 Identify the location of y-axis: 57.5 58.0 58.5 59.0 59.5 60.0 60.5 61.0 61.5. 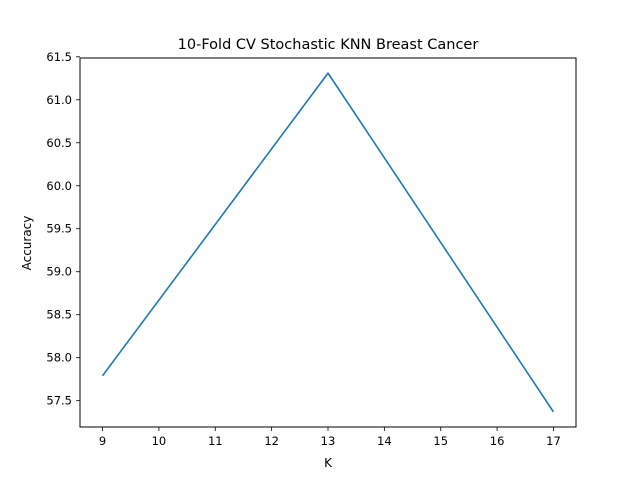
(63, 229).